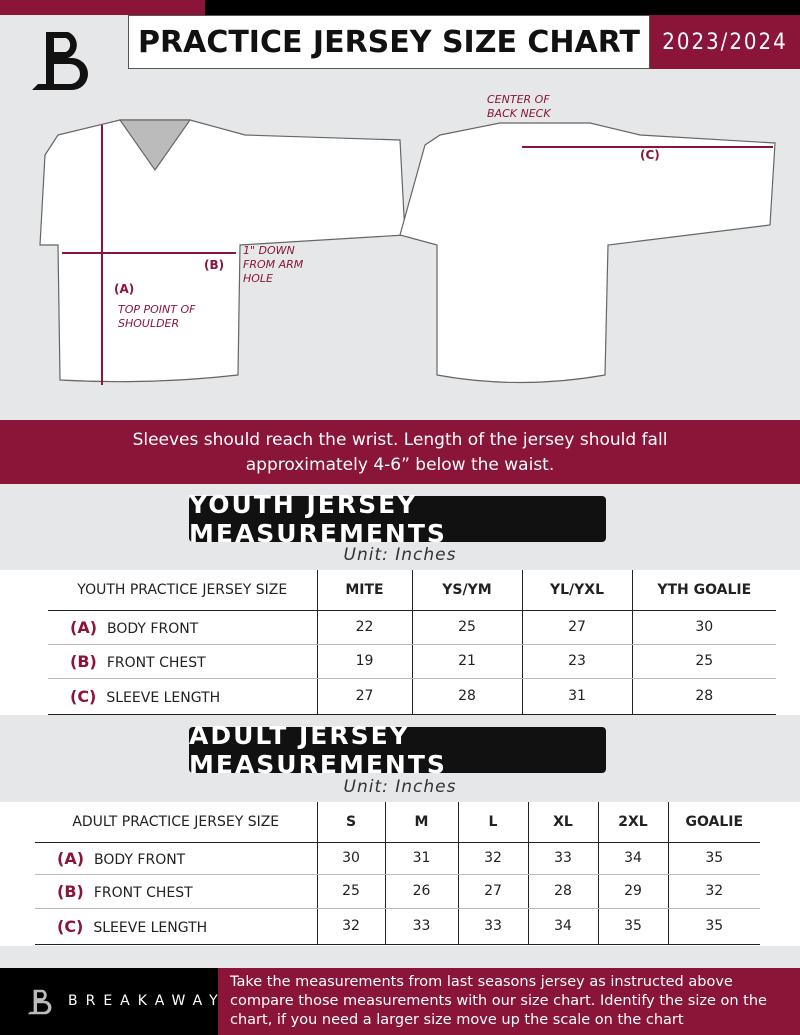 The height and width of the screenshot is (1035, 800). Describe the element at coordinates (61, 61) in the screenshot. I see `brand-logo` at that location.